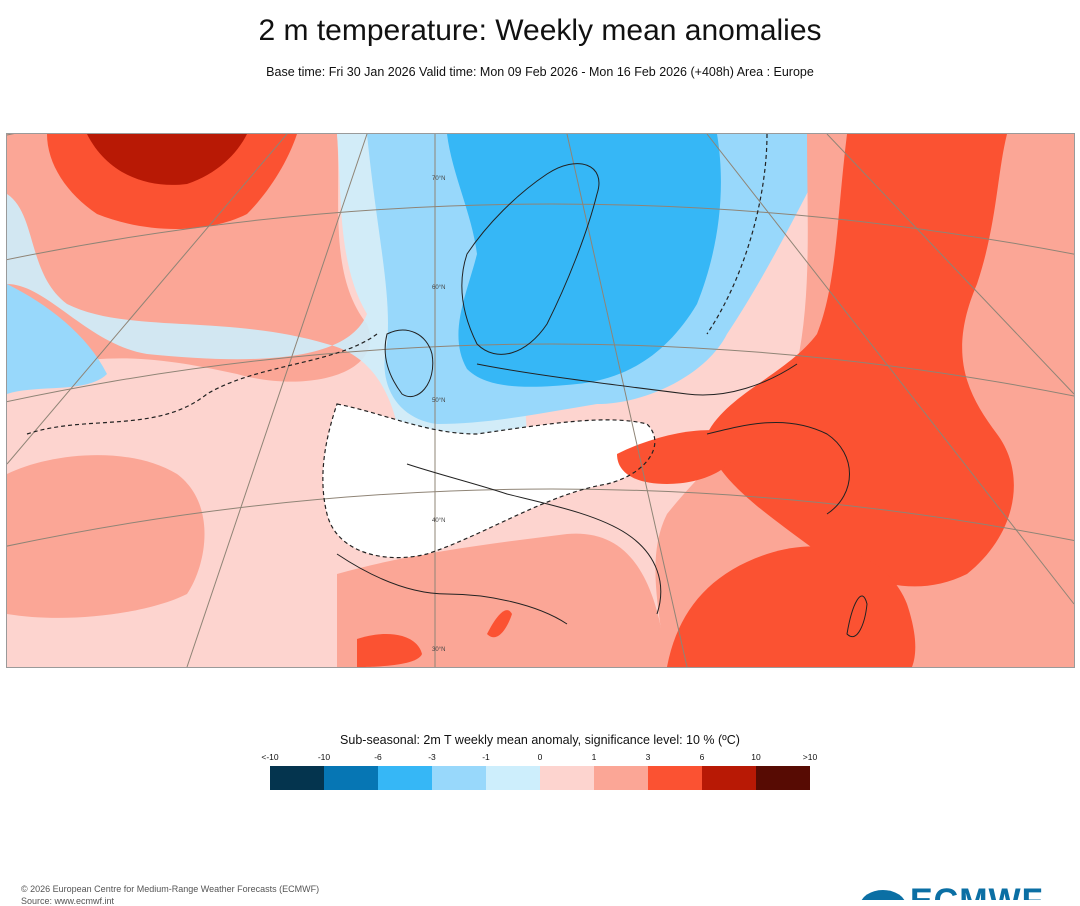  I want to click on legend-label: 0, so click(540, 757).